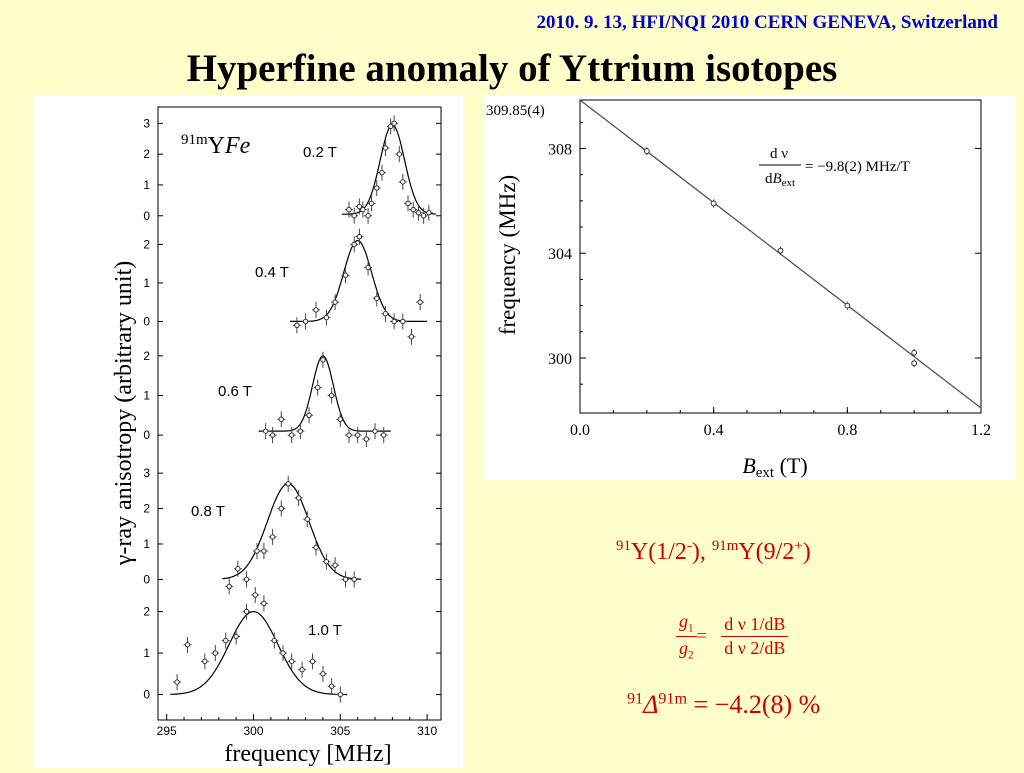 Image resolution: width=1024 pixels, height=773 pixels. Describe the element at coordinates (981, 430) in the screenshot. I see `x-tick-label: 1.2` at that location.